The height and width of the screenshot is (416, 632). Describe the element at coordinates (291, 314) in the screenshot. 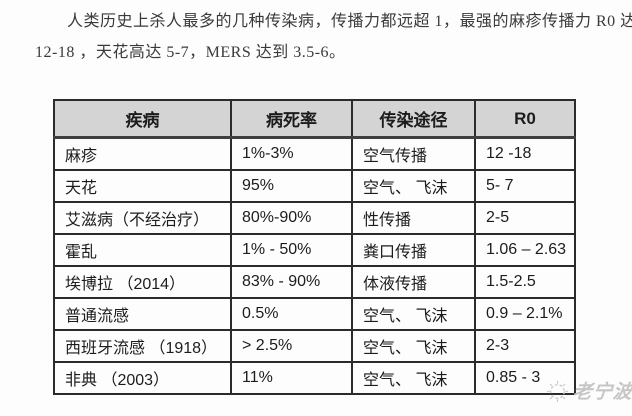

I see `cell-fatality: 0.5%` at that location.